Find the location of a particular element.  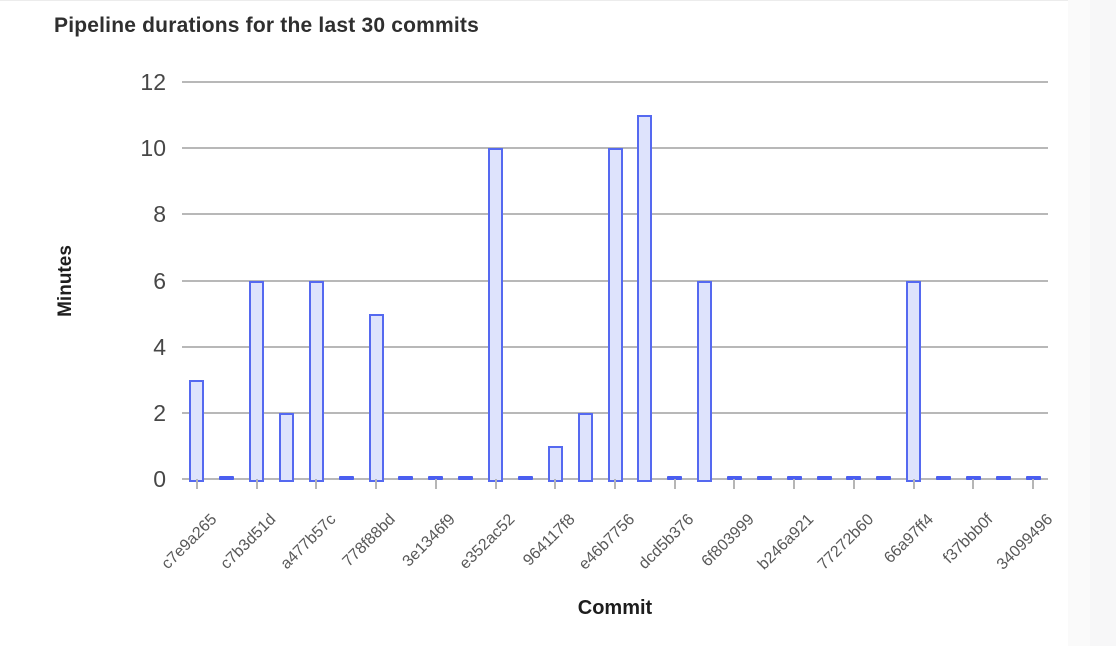

x-tick-label-66a97ff4: 66a97ff4 is located at coordinates (908, 539).